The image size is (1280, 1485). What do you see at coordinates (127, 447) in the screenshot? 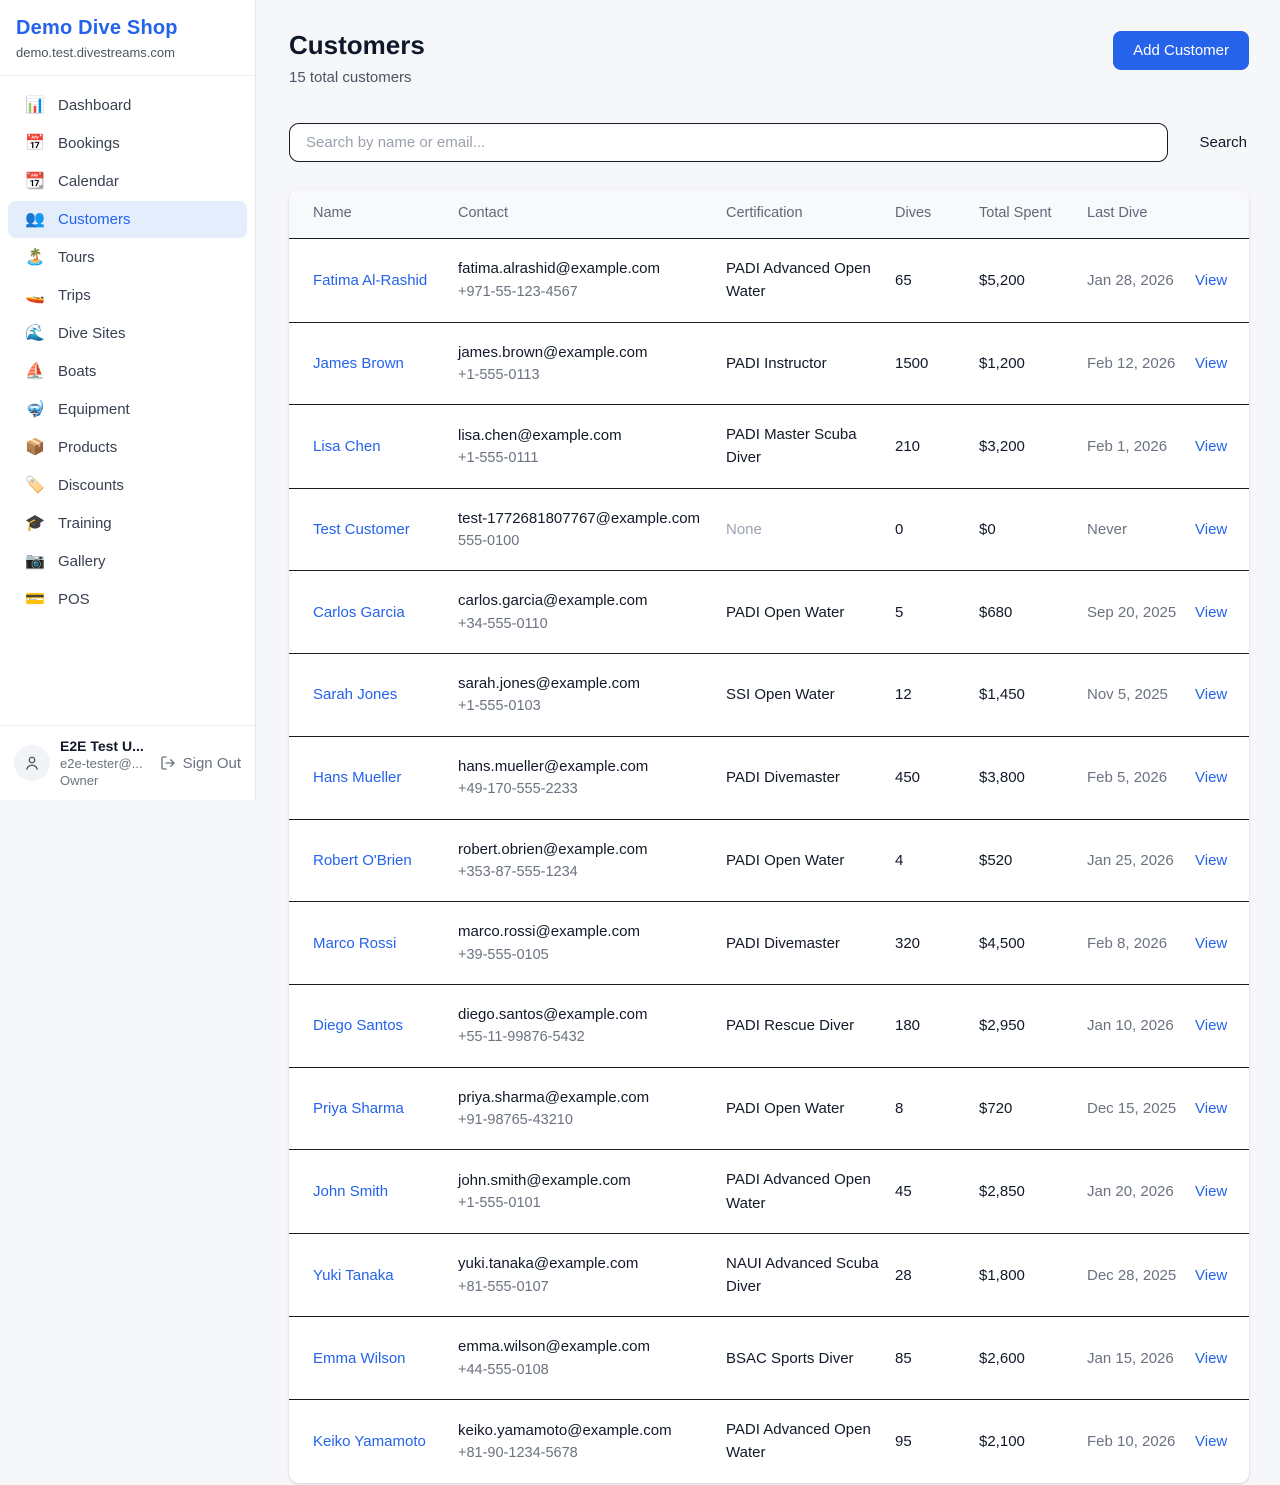
I see `sidebar-item-products: 📦 Products` at bounding box center [127, 447].